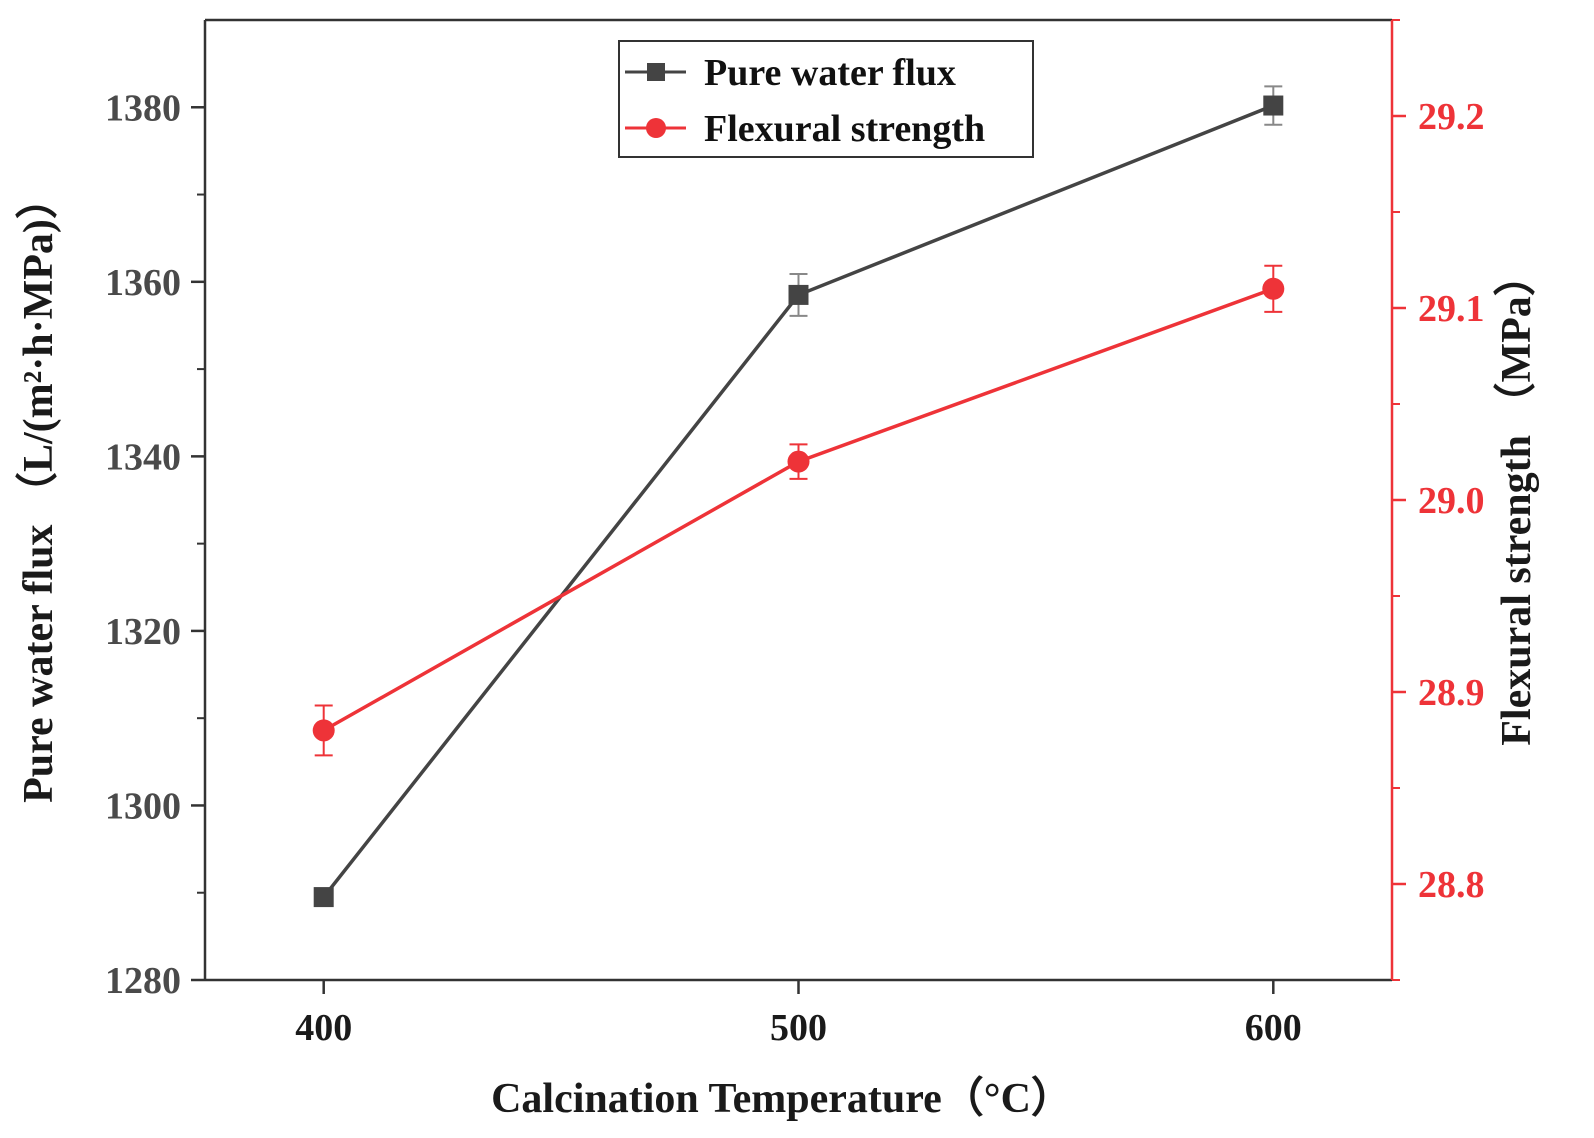 The height and width of the screenshot is (1138, 1594). I want to click on y-right-tick-label: 28.8, so click(1451, 885).